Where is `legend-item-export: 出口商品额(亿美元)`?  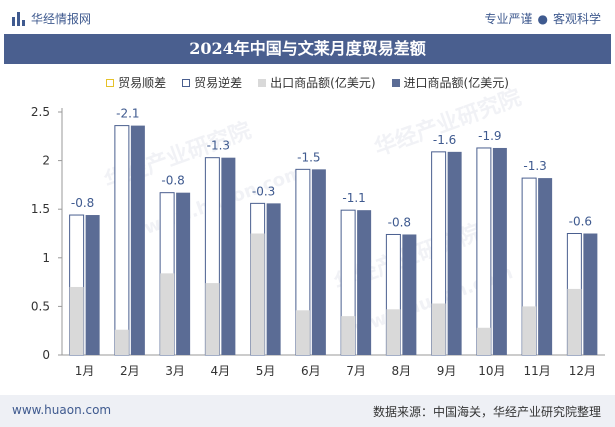 legend-item-export: 出口商品额(亿美元) is located at coordinates (317, 82).